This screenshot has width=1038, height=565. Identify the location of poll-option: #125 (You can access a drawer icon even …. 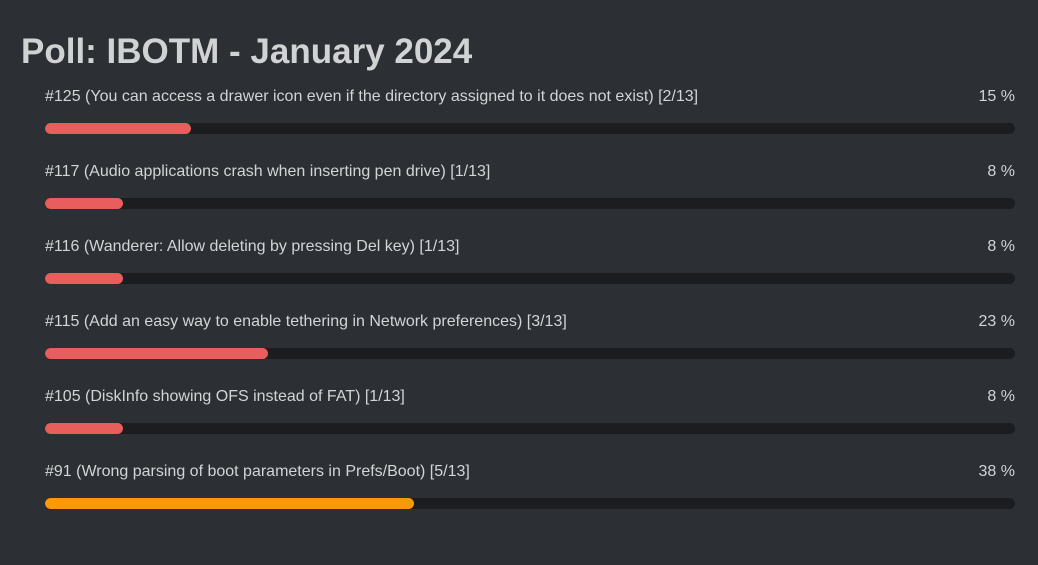
(530, 123).